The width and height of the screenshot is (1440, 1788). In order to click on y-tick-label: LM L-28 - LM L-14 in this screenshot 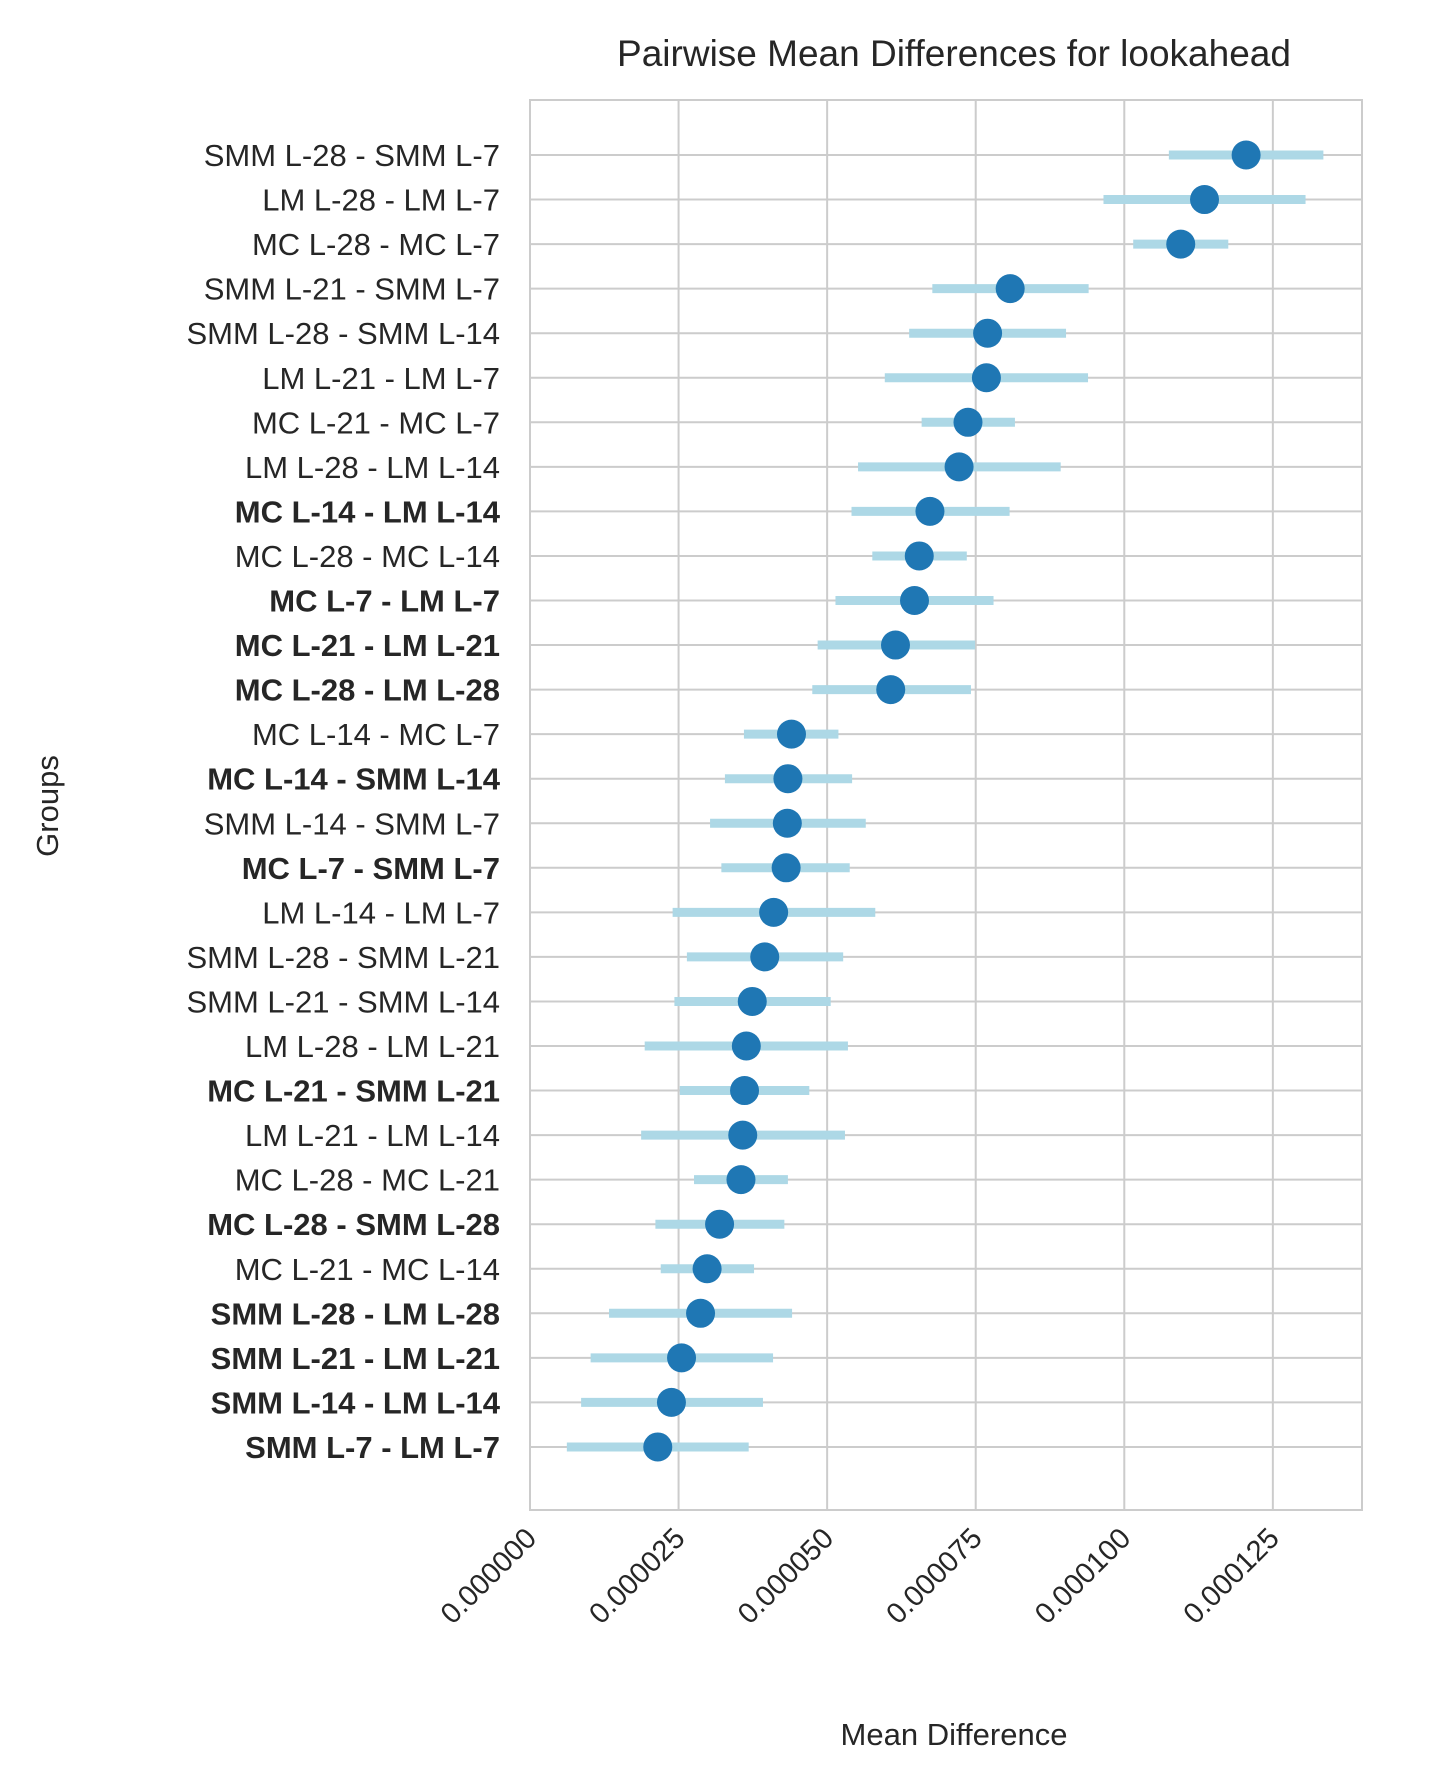, I will do `click(372, 467)`.